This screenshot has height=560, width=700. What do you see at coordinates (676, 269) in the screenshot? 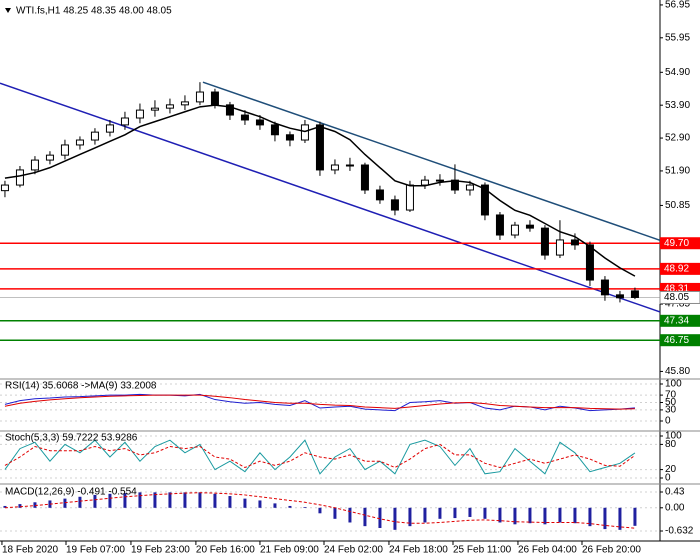
I see `level-label: 48.92` at bounding box center [676, 269].